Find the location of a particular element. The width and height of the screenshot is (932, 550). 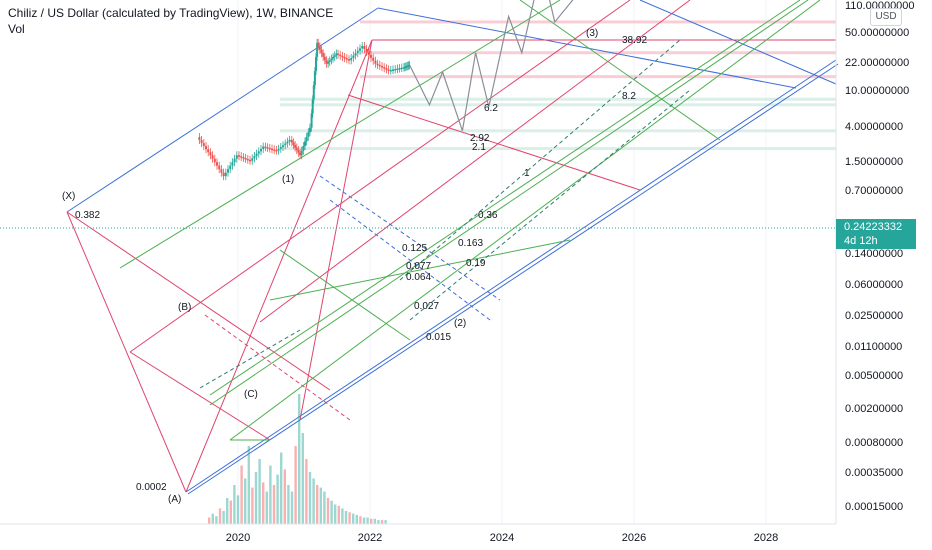

annotation-label: (A) is located at coordinates (174, 499).